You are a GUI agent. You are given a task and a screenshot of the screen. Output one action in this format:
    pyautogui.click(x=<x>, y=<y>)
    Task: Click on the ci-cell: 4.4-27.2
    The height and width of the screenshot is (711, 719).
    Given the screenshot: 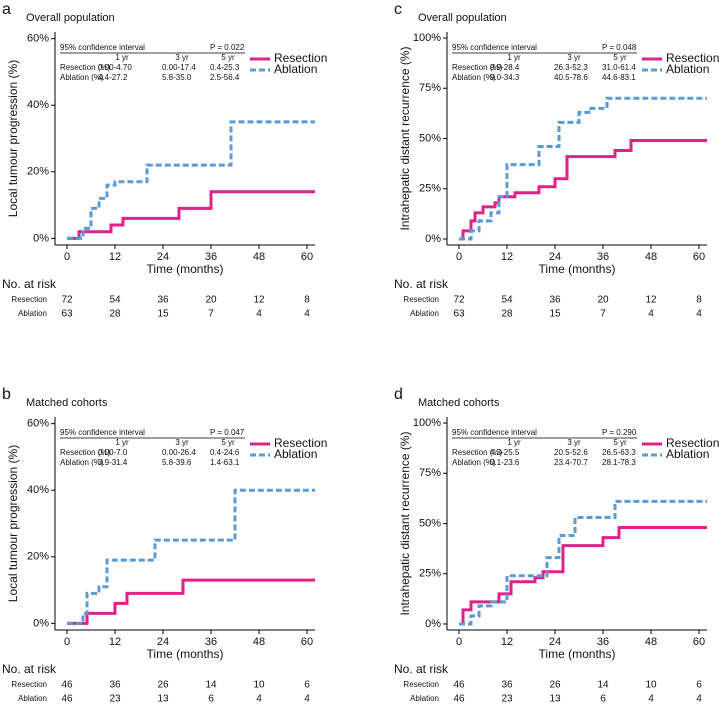 What is the action you would take?
    pyautogui.click(x=113, y=77)
    